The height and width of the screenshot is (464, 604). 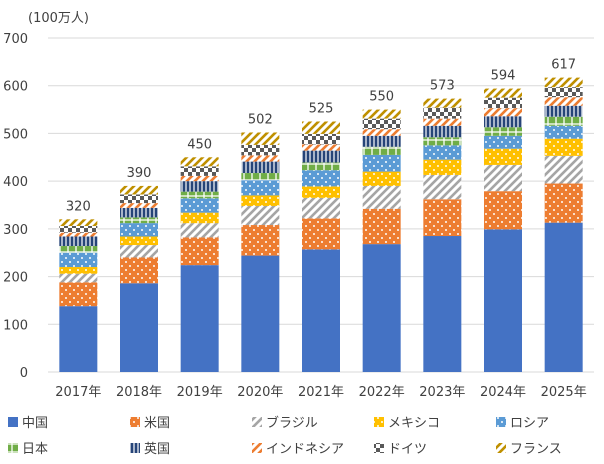 What do you see at coordinates (536, 449) in the screenshot?
I see `legend-label: フランス` at bounding box center [536, 449].